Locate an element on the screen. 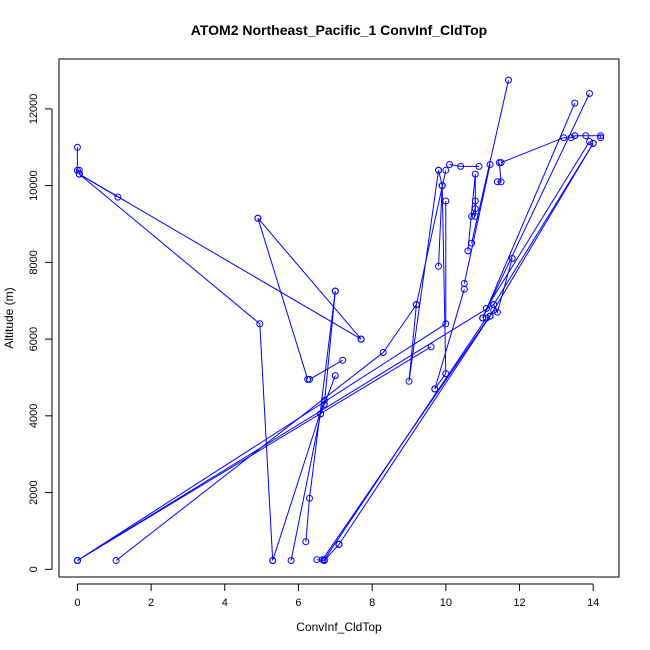 Image resolution: width=650 pixels, height=650 pixels. y-tick-label: 8000 is located at coordinates (34, 262).